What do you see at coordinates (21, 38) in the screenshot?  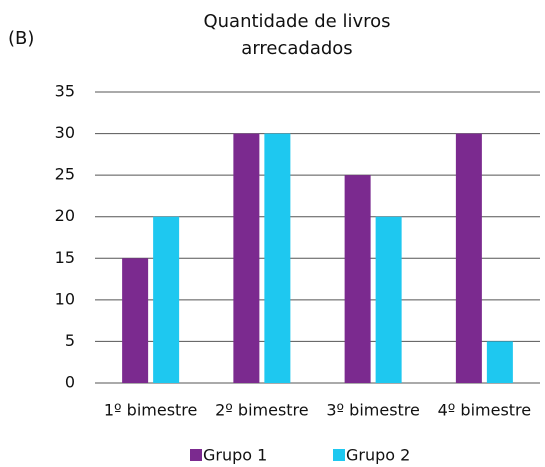 I see `panel-label: (B)` at bounding box center [21, 38].